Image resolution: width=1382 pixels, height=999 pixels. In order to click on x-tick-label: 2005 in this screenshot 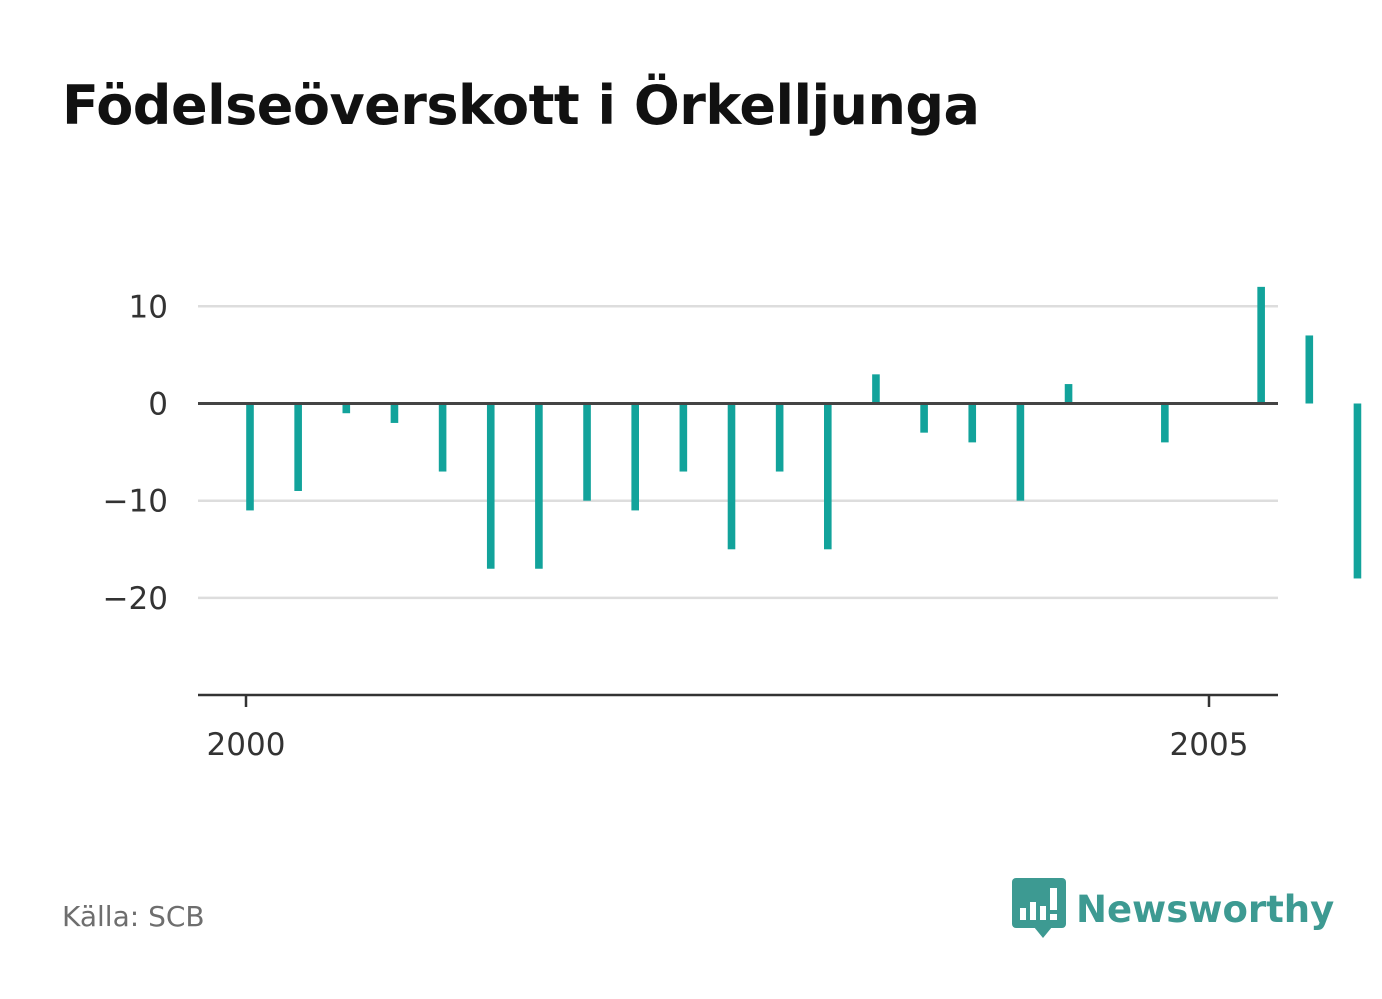, I will do `click(1209, 745)`.